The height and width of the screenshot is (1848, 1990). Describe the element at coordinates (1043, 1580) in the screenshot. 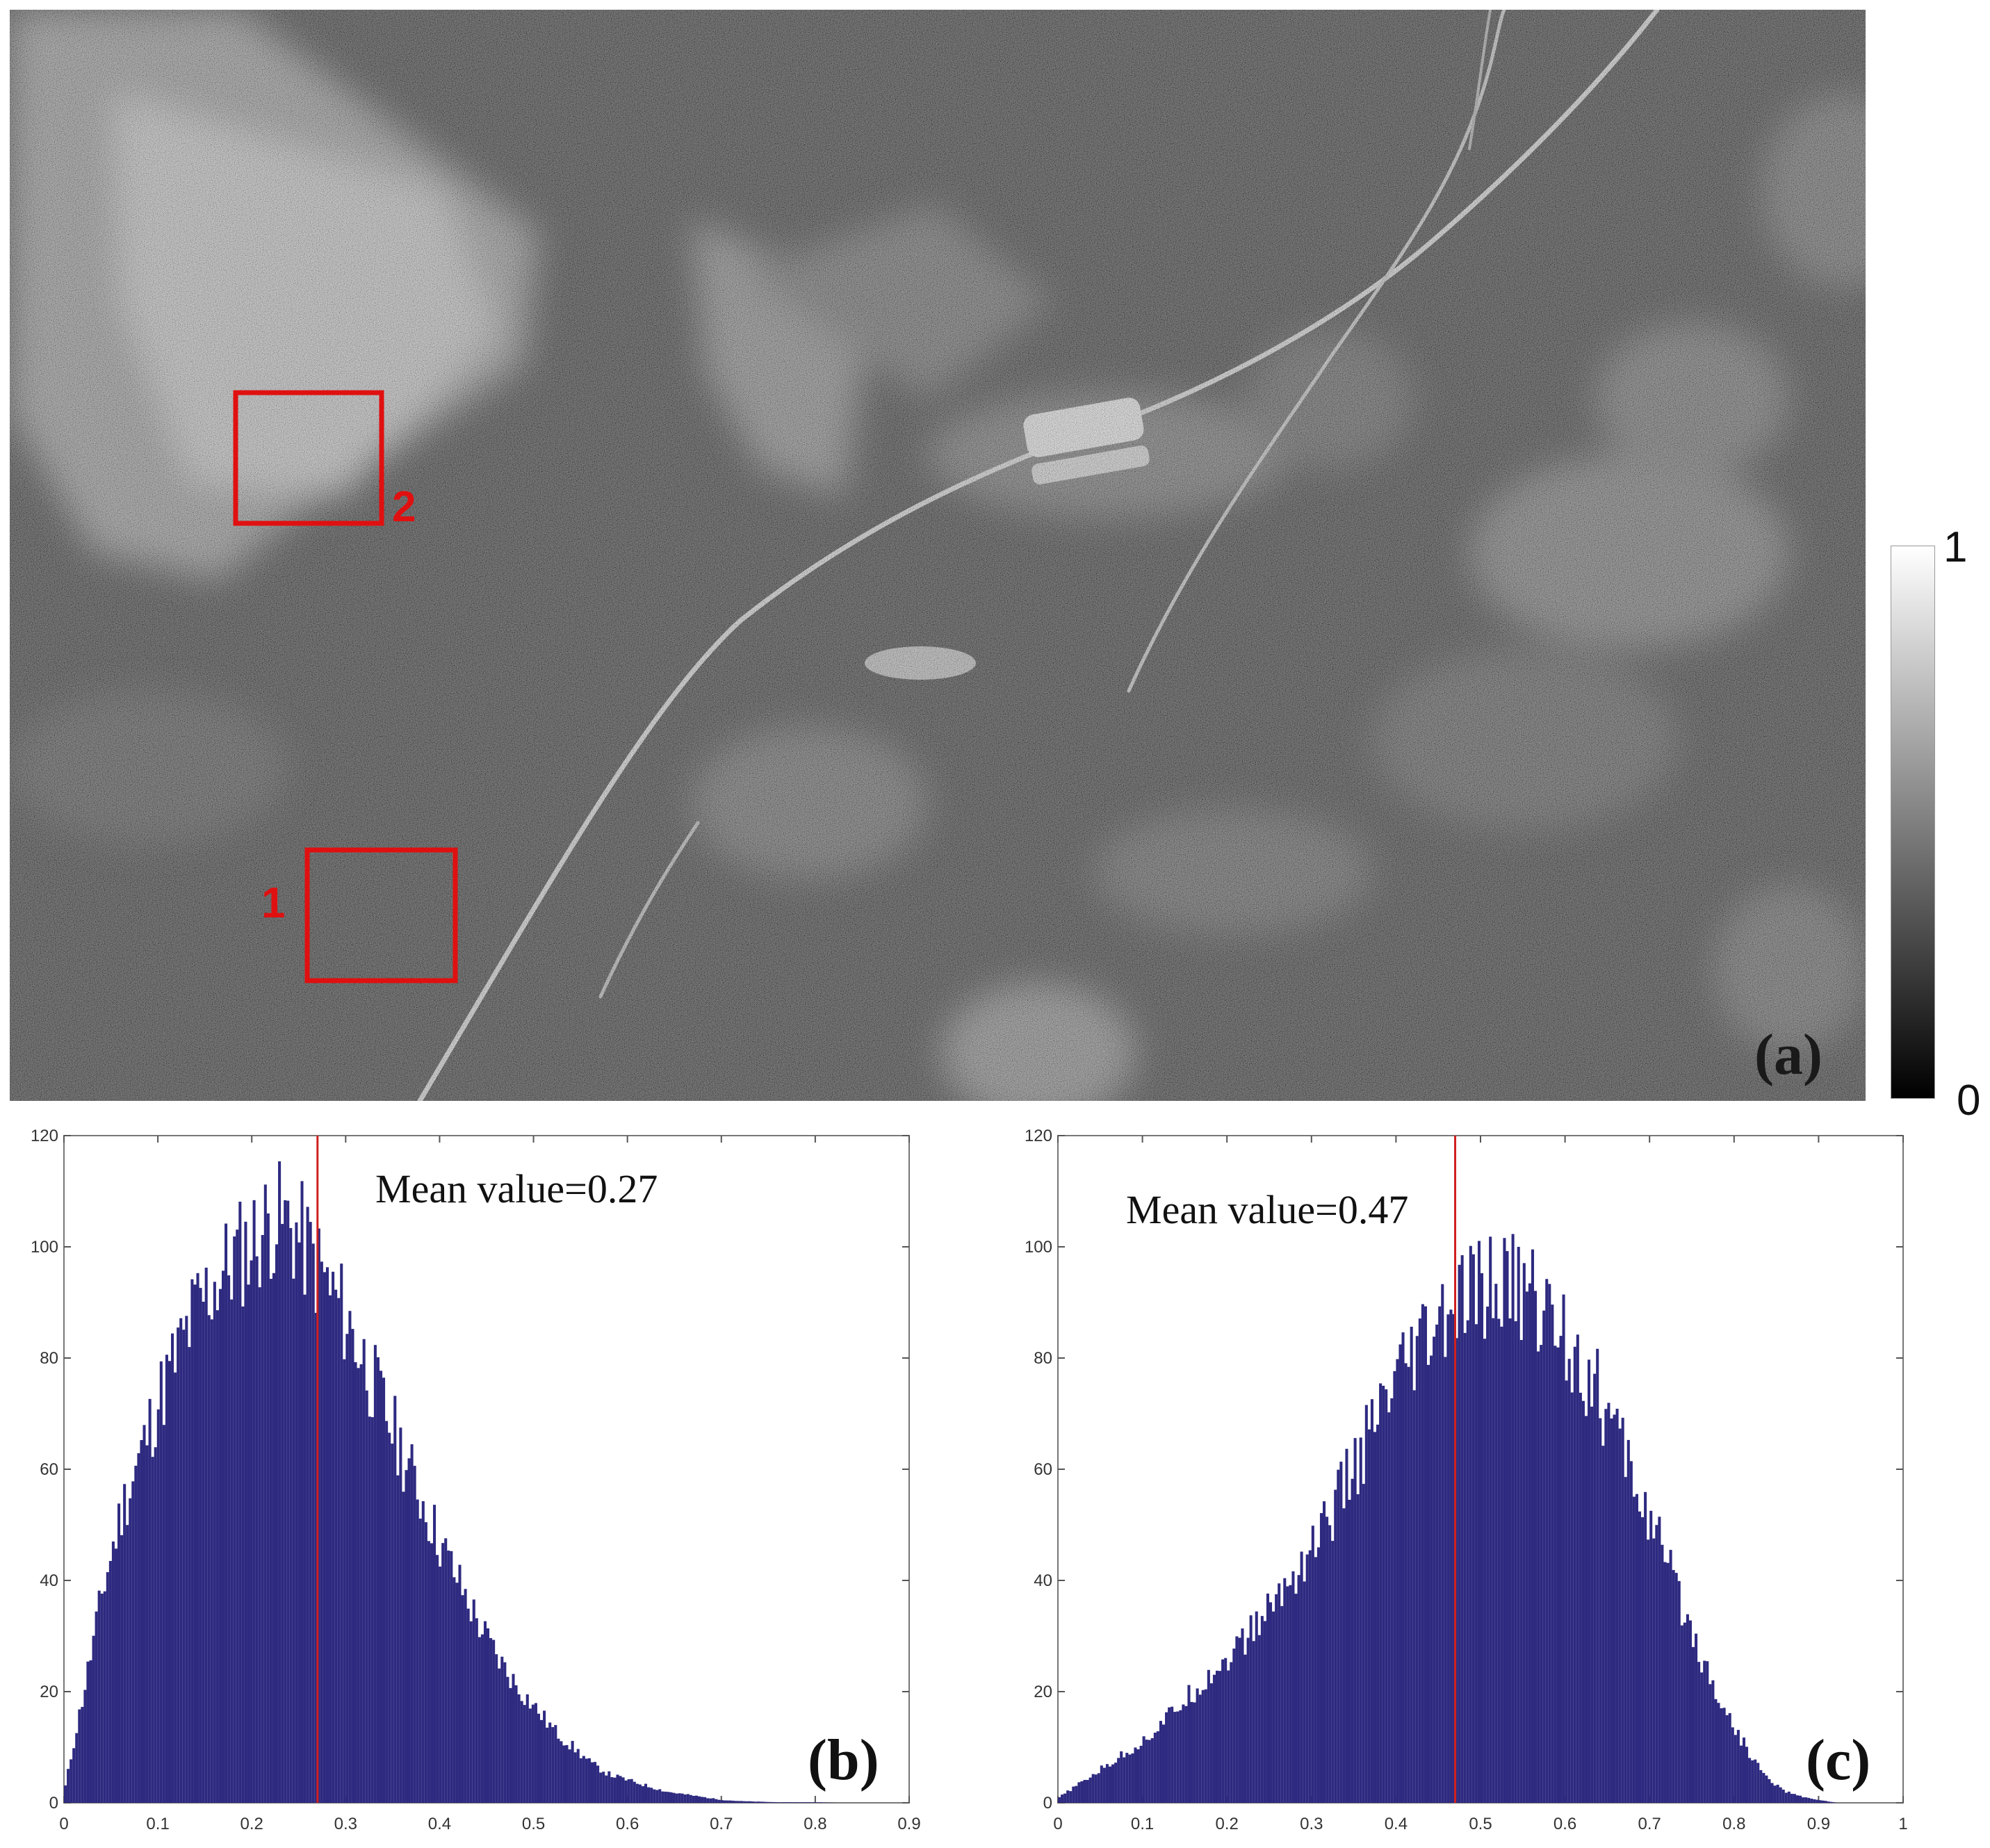

I see `y-tick-label: 40` at that location.